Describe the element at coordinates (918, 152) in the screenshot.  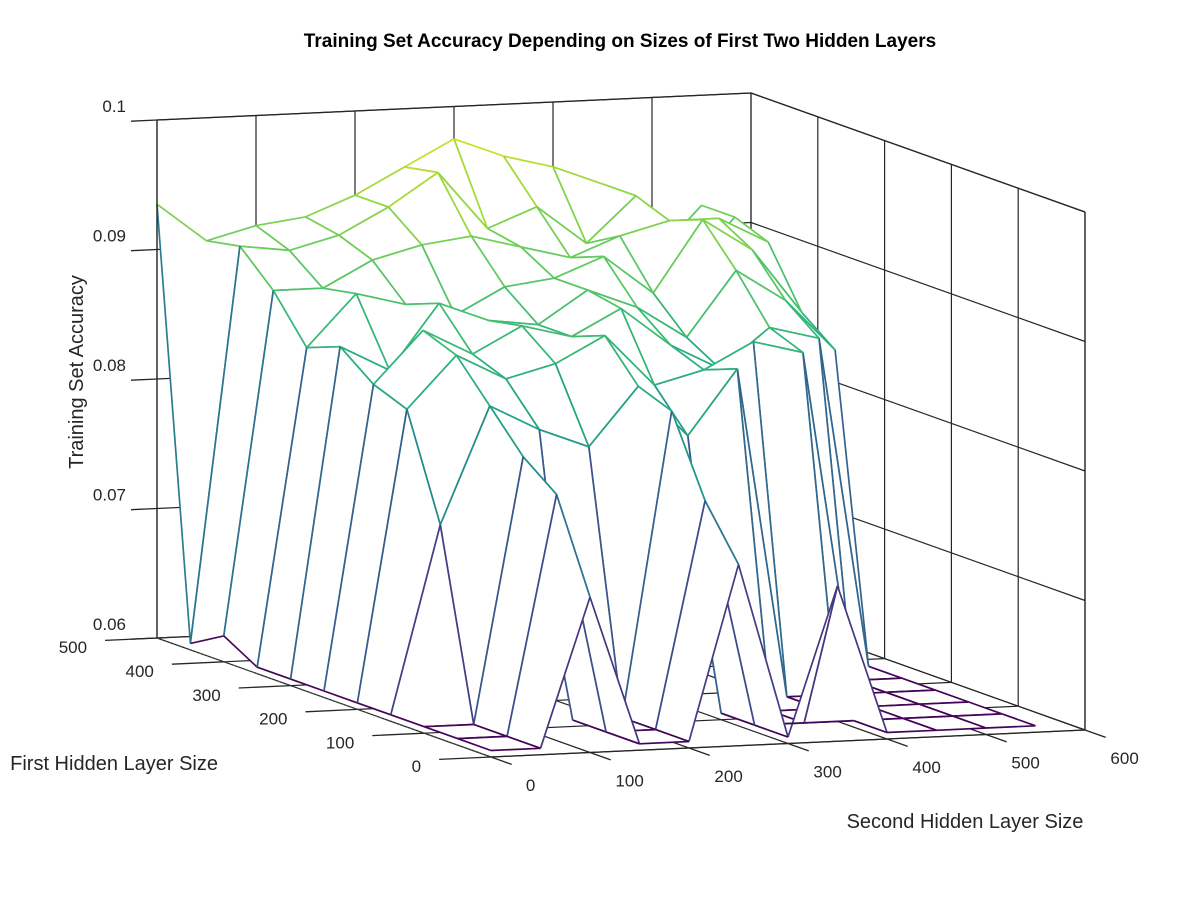
I see `top-edge` at that location.